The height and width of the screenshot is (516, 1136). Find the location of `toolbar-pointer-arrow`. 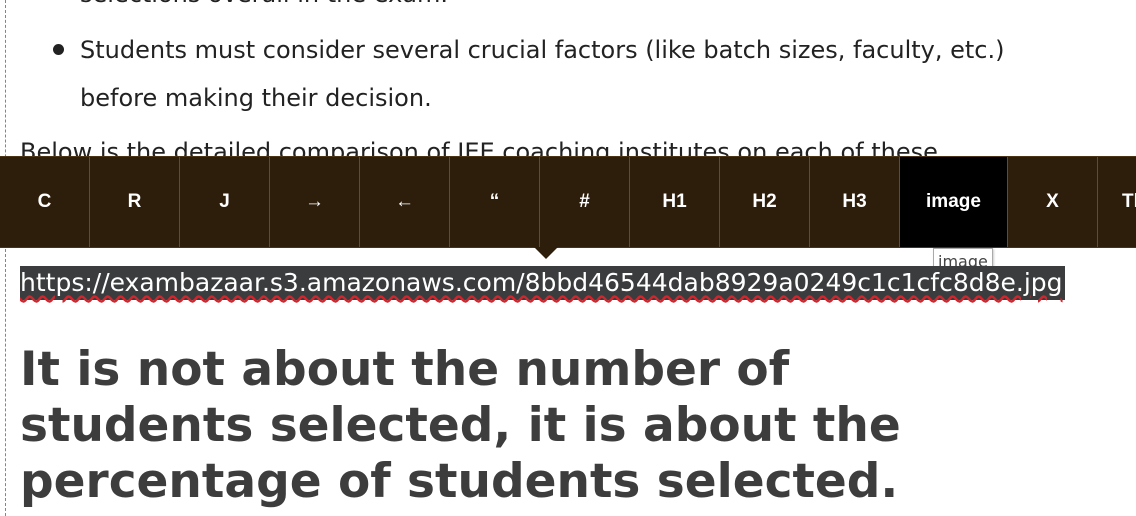

toolbar-pointer-arrow is located at coordinates (546, 253).